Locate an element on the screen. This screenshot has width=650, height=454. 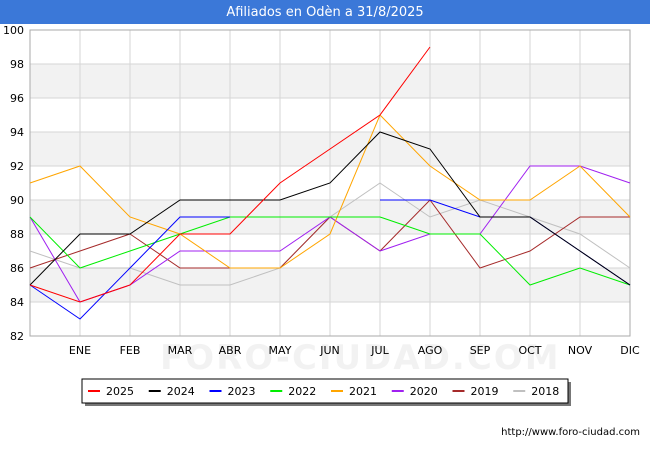
y-tick-label: 86 is located at coordinates (17, 268).